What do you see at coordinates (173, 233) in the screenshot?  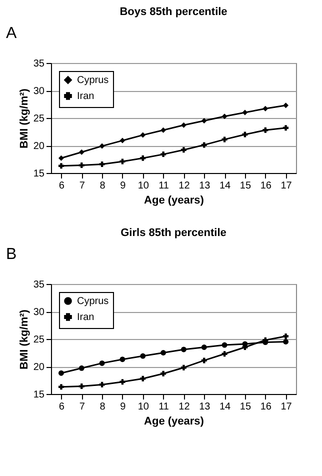 I see `chart-title: Girls 85th percentile` at bounding box center [173, 233].